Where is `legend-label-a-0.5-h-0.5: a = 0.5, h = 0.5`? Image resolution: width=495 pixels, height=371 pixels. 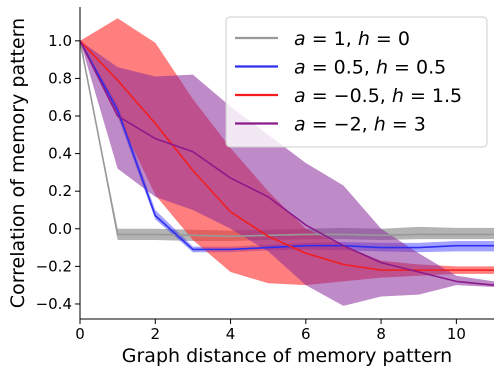 legend-label-a-0.5-h-0.5: a = 0.5, h = 0.5 is located at coordinates (370, 68).